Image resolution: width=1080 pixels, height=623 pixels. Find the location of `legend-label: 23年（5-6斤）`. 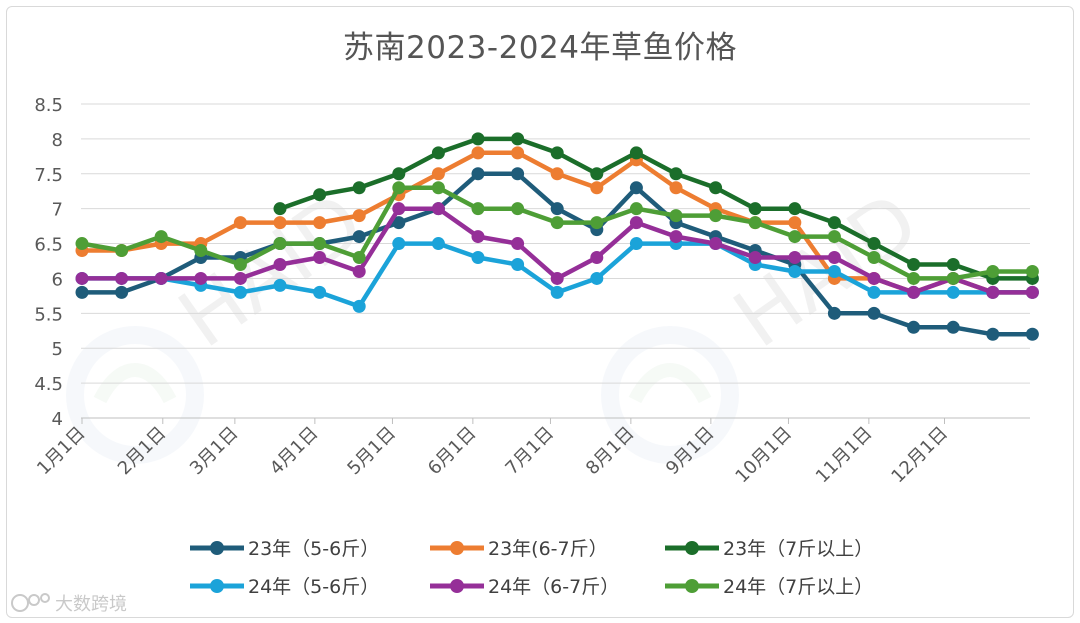

legend-label: 23年（5-6斤） is located at coordinates (313, 549).